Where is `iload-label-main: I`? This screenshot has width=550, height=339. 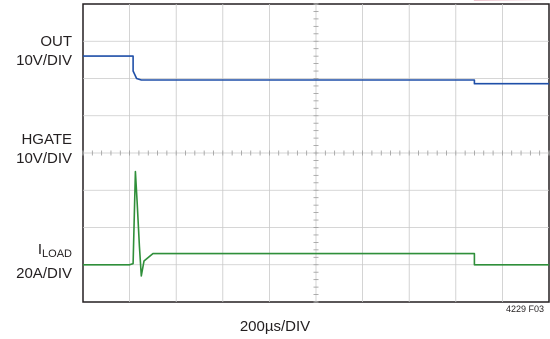
iload-label-main: I is located at coordinates (40, 249).